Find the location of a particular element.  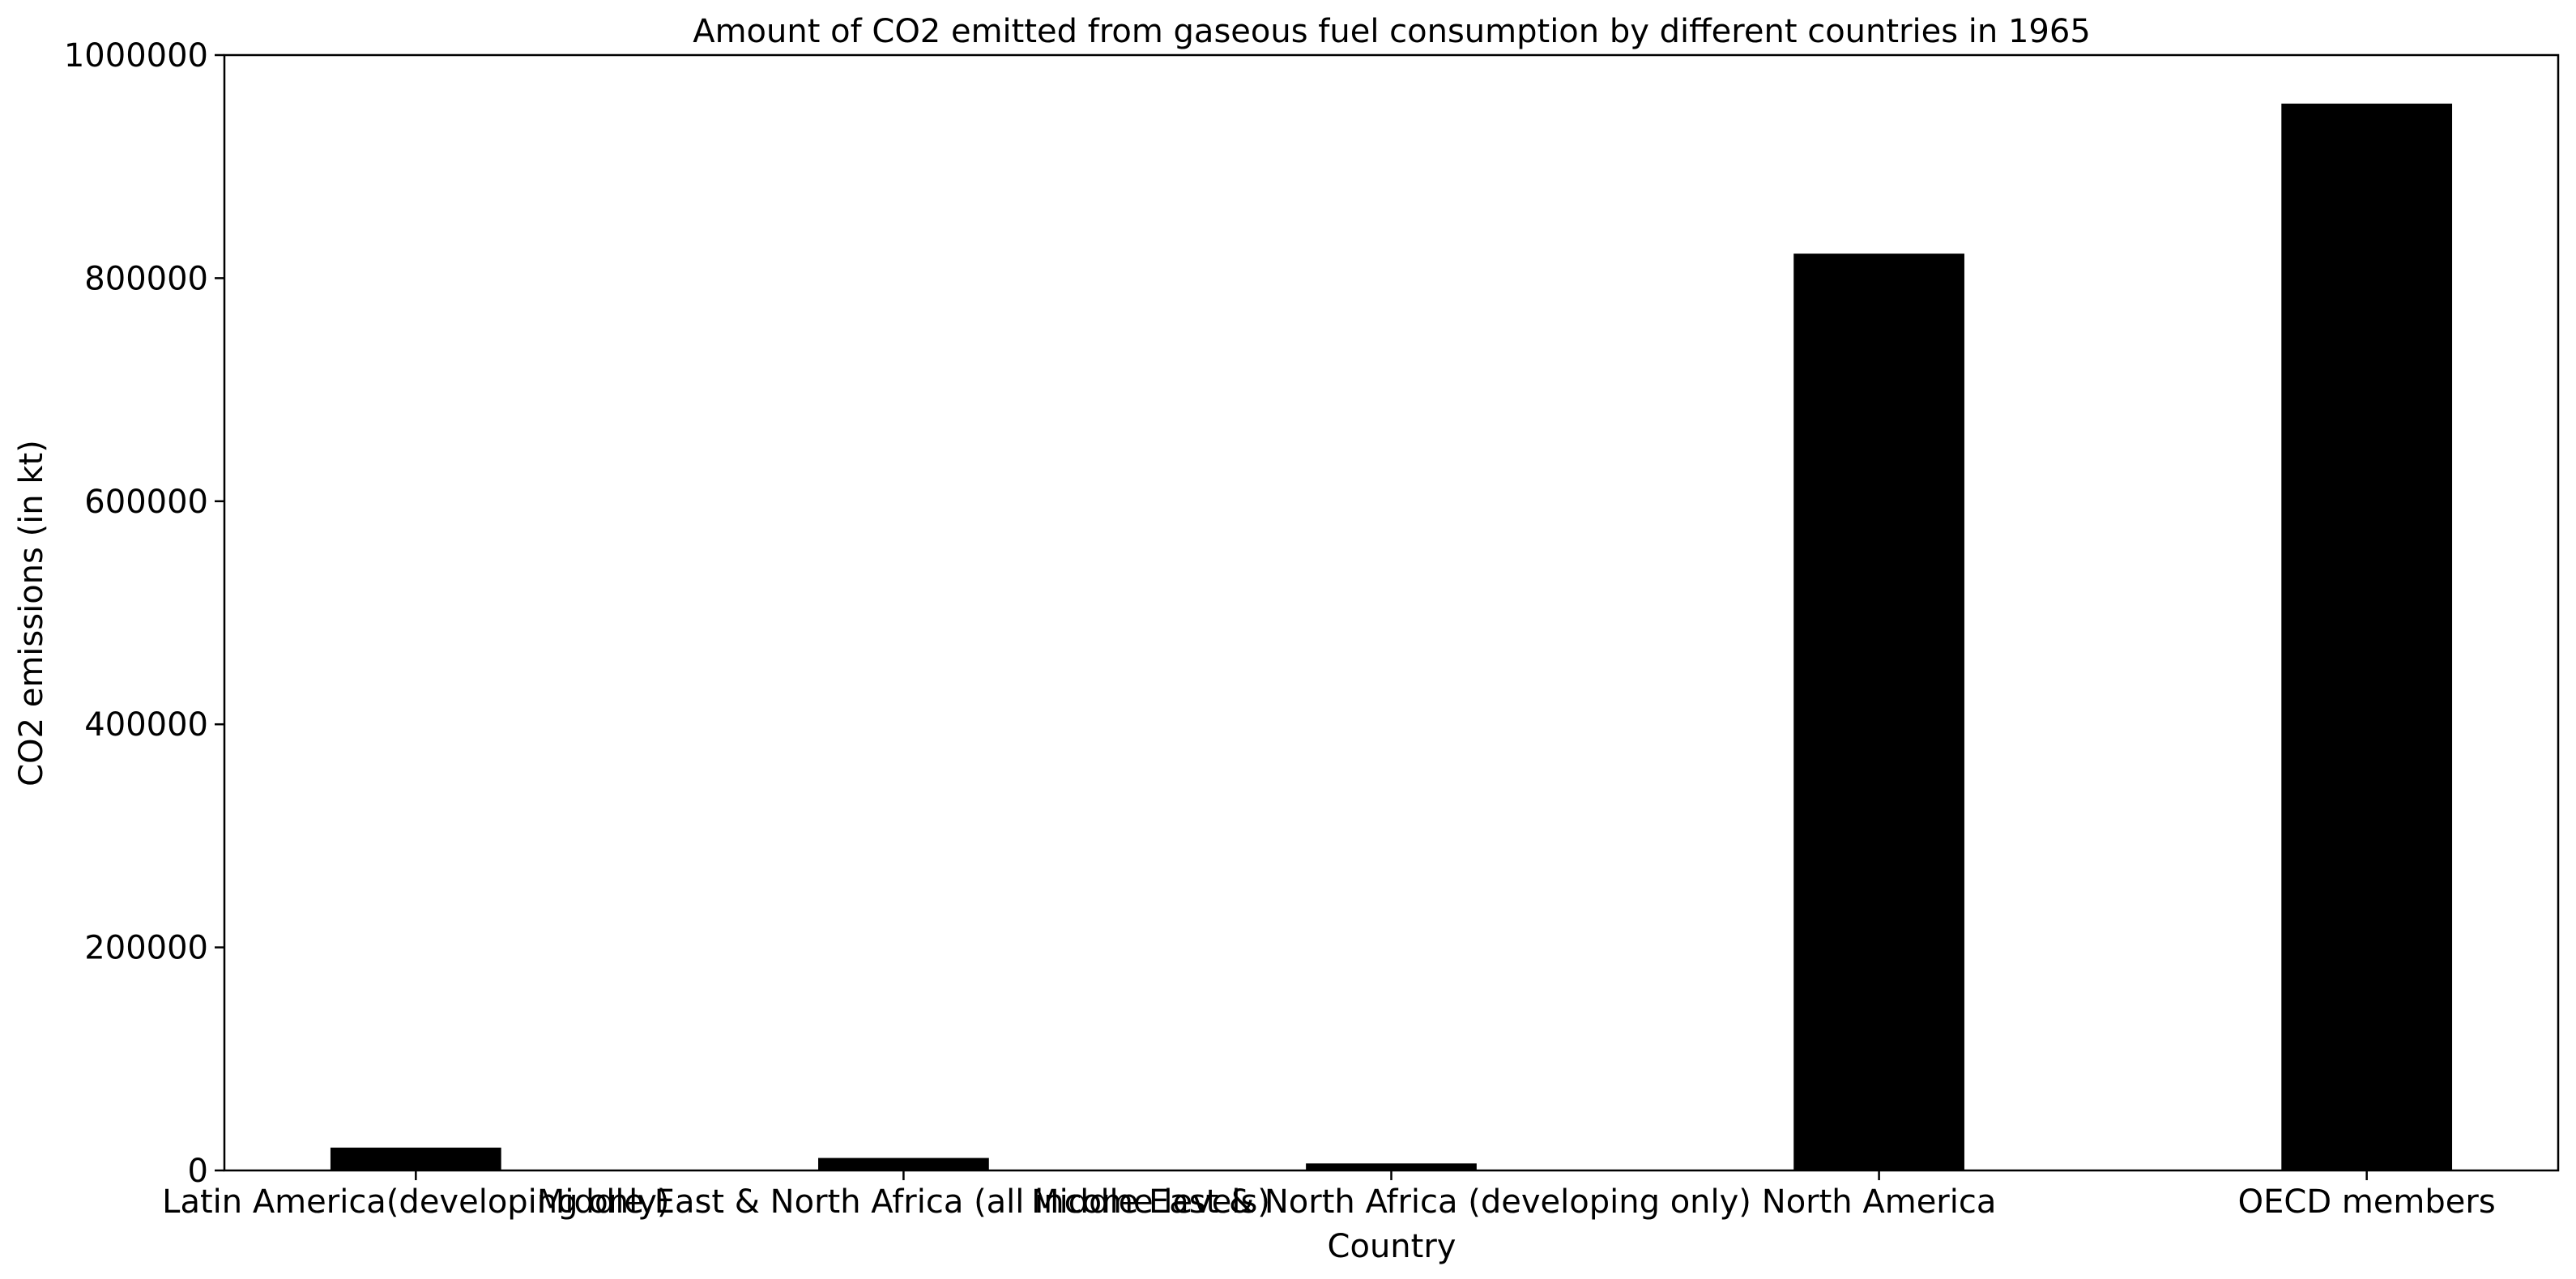

y-tick-label: 200000 is located at coordinates (146, 948).